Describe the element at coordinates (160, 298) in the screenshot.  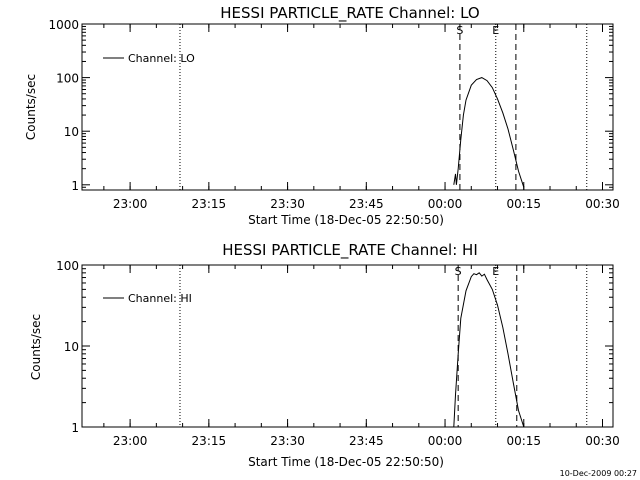
I see `legend-label: Channel: HI` at that location.